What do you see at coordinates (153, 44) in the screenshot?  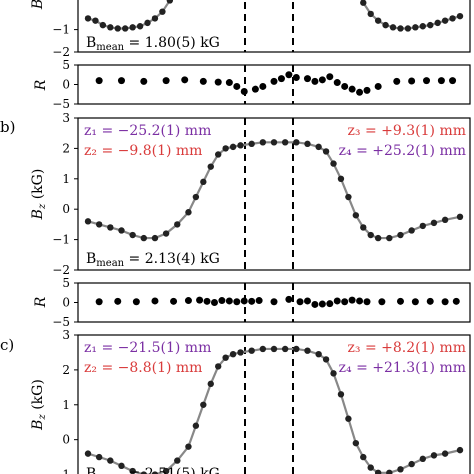 I see `panel-a-bmean: Bmean = 1.80(5) kG` at bounding box center [153, 44].